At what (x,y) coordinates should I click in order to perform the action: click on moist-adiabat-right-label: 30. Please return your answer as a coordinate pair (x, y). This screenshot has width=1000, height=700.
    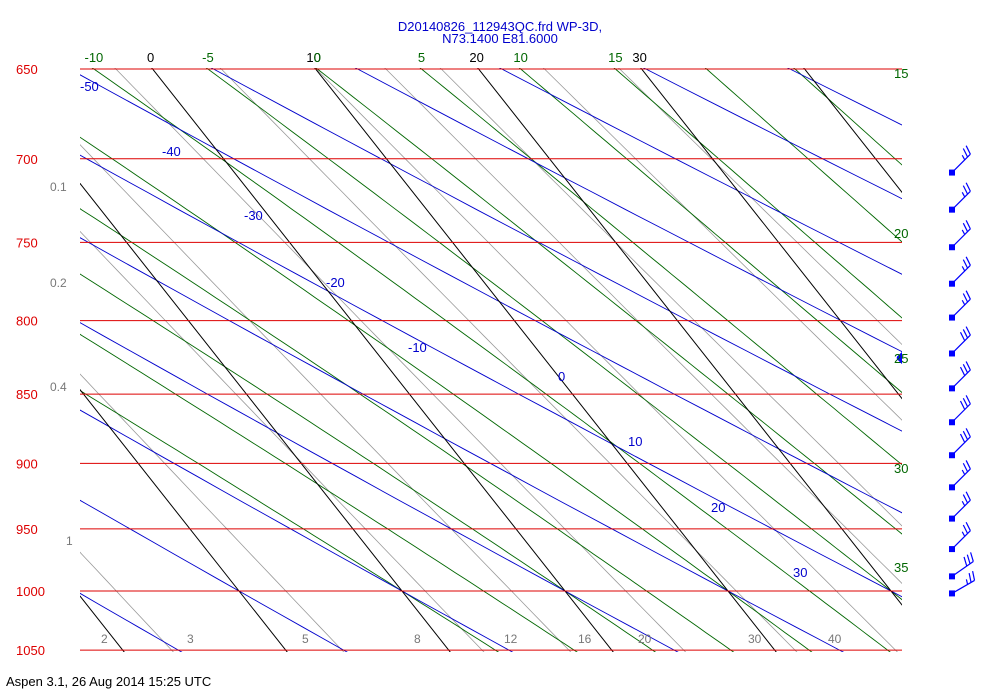
    Looking at the image, I should click on (901, 468).